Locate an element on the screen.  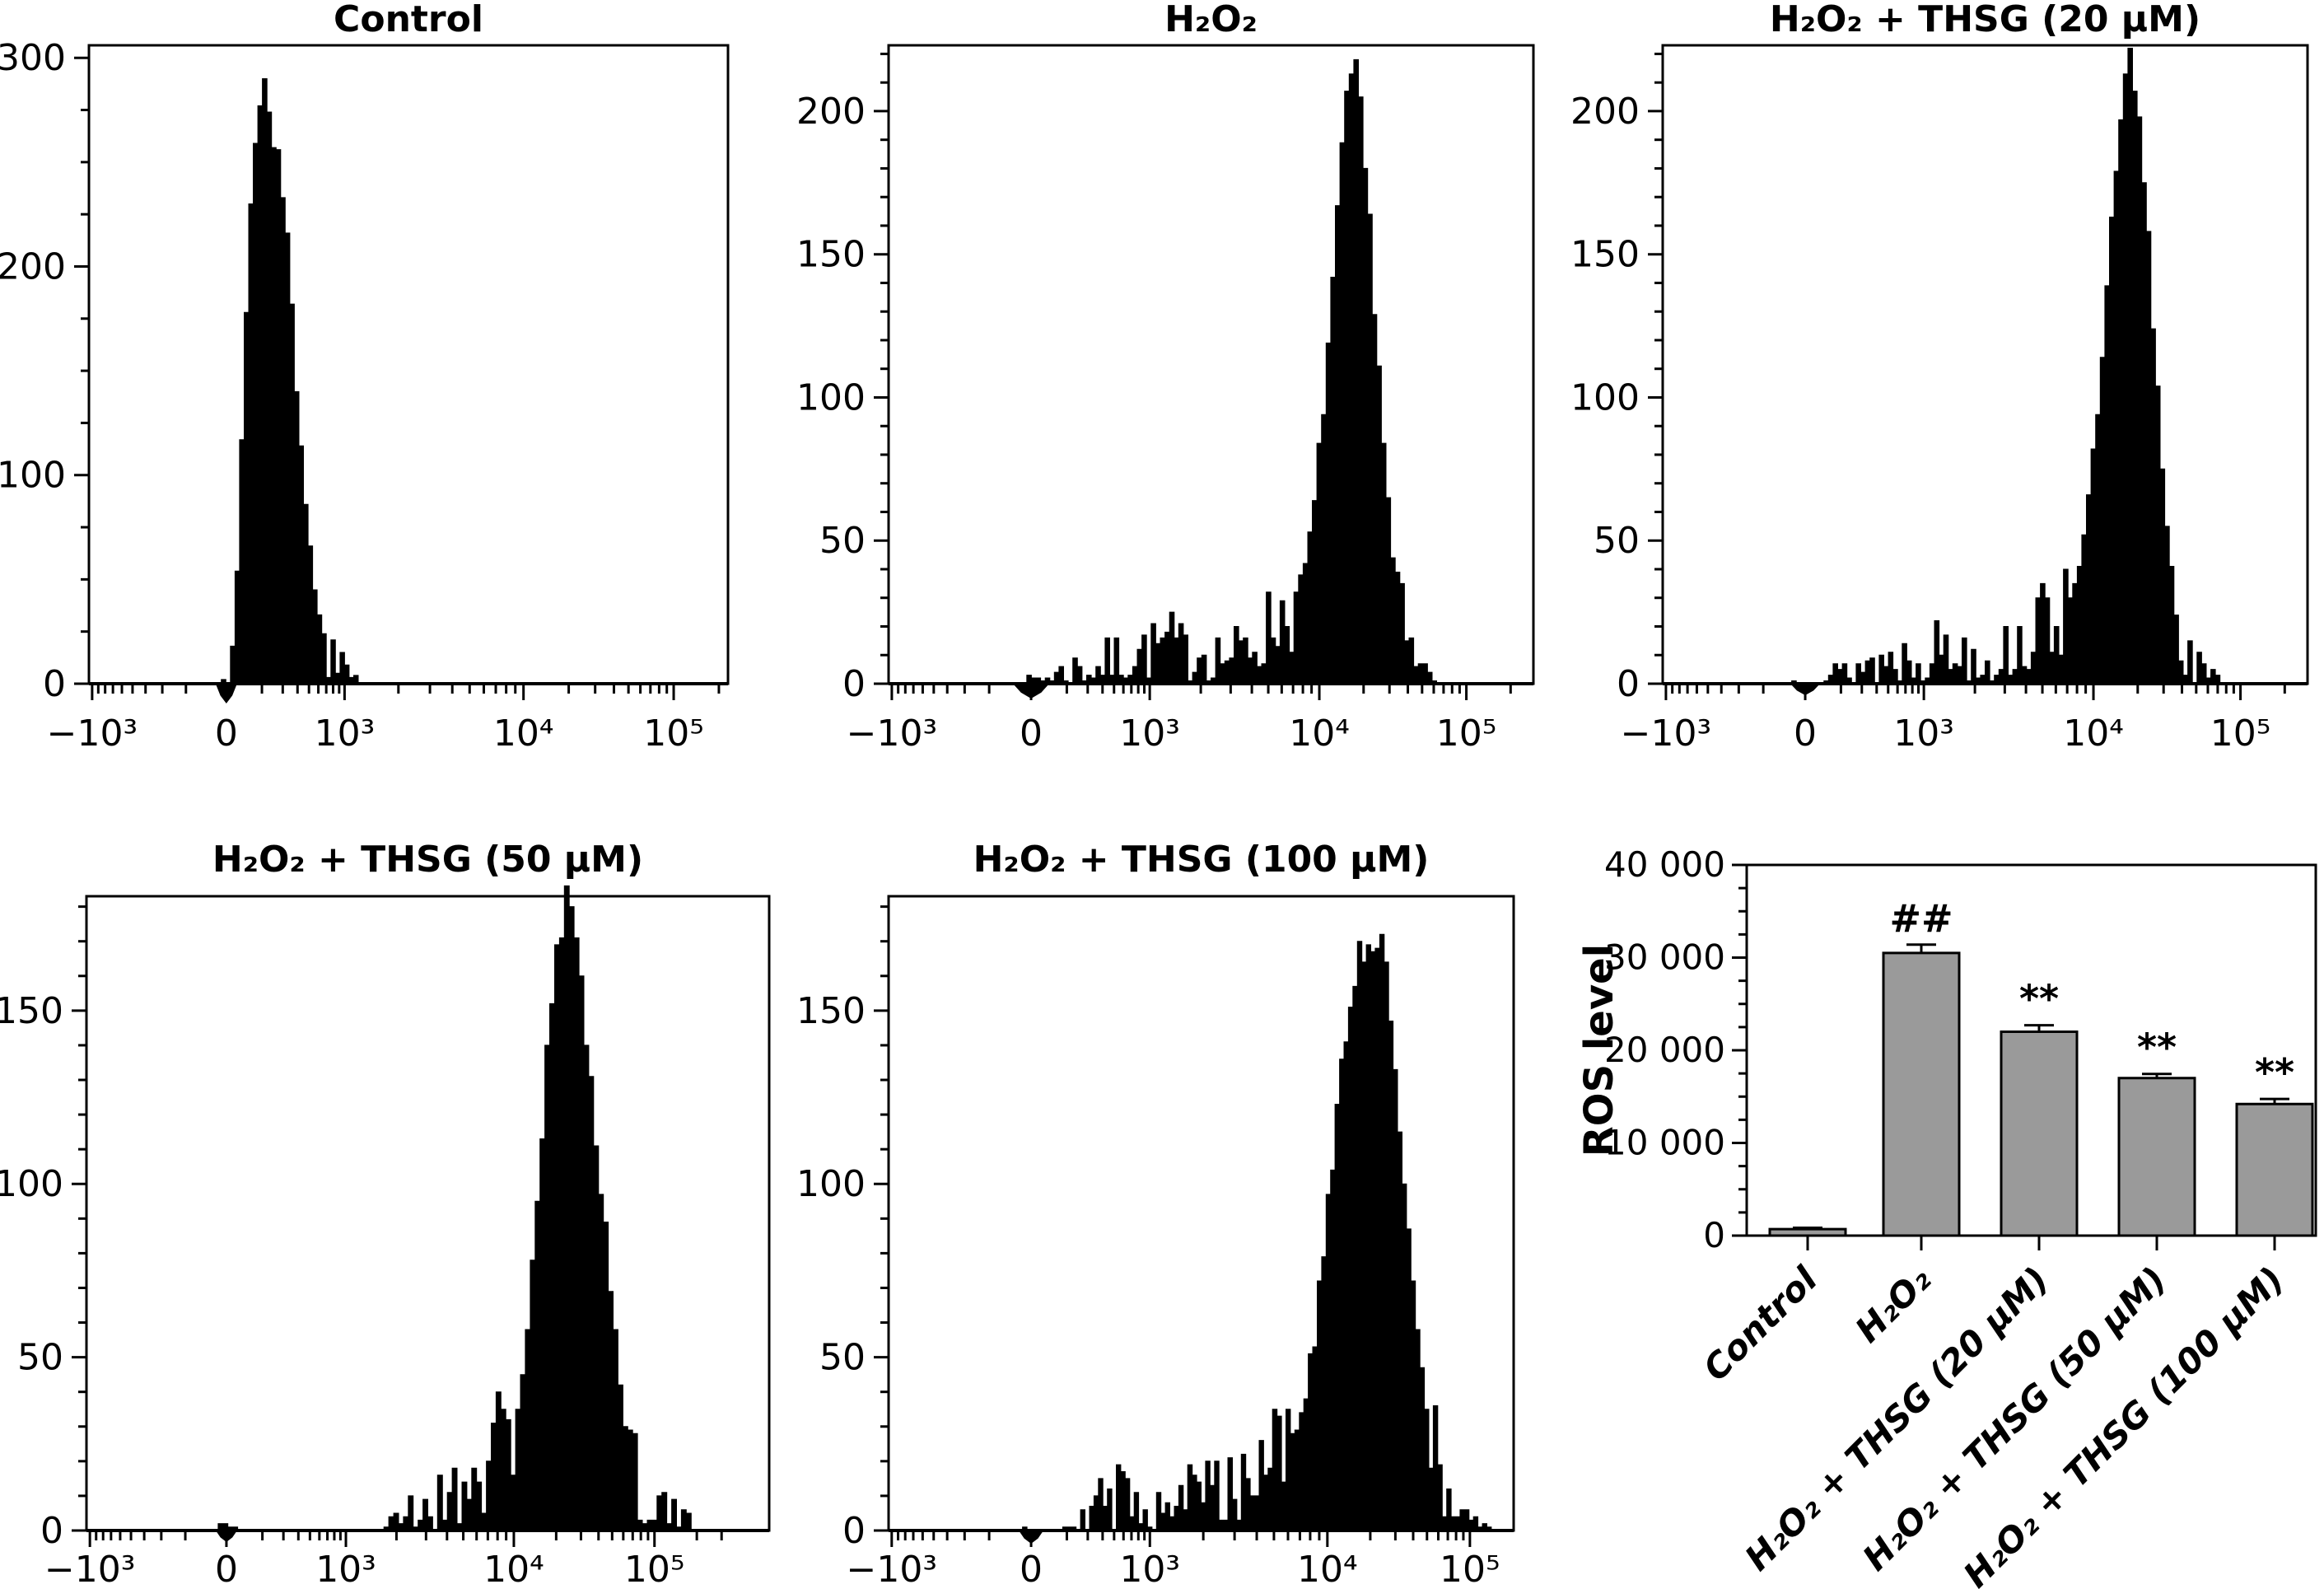
panel-title: H₂O₂ + THSG (100 μM) is located at coordinates (1201, 860).